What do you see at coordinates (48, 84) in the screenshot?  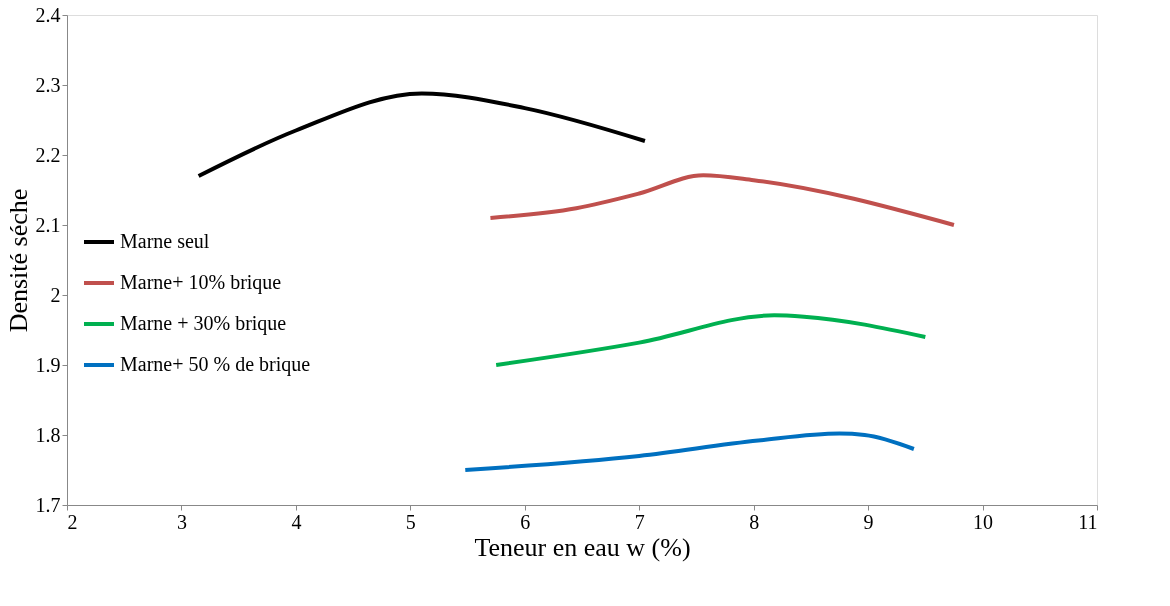 I see `y-tick-label: 2.3` at bounding box center [48, 84].